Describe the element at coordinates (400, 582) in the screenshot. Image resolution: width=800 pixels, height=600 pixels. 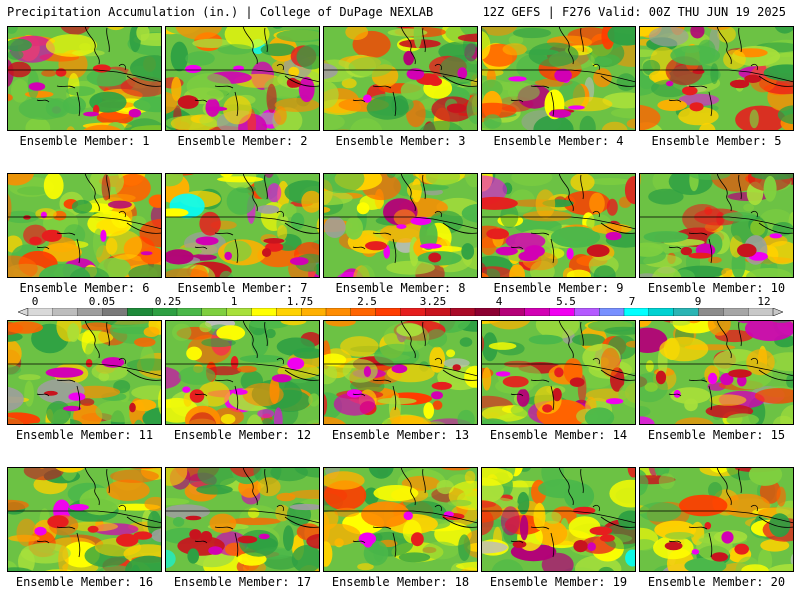
I see `ensemble-member-label: Ensemble Member: 18` at that location.